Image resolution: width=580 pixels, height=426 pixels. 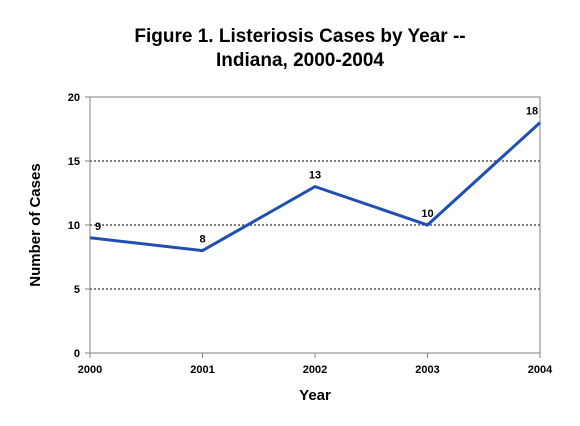 I want to click on x-axis-title: Year, so click(x=315, y=395).